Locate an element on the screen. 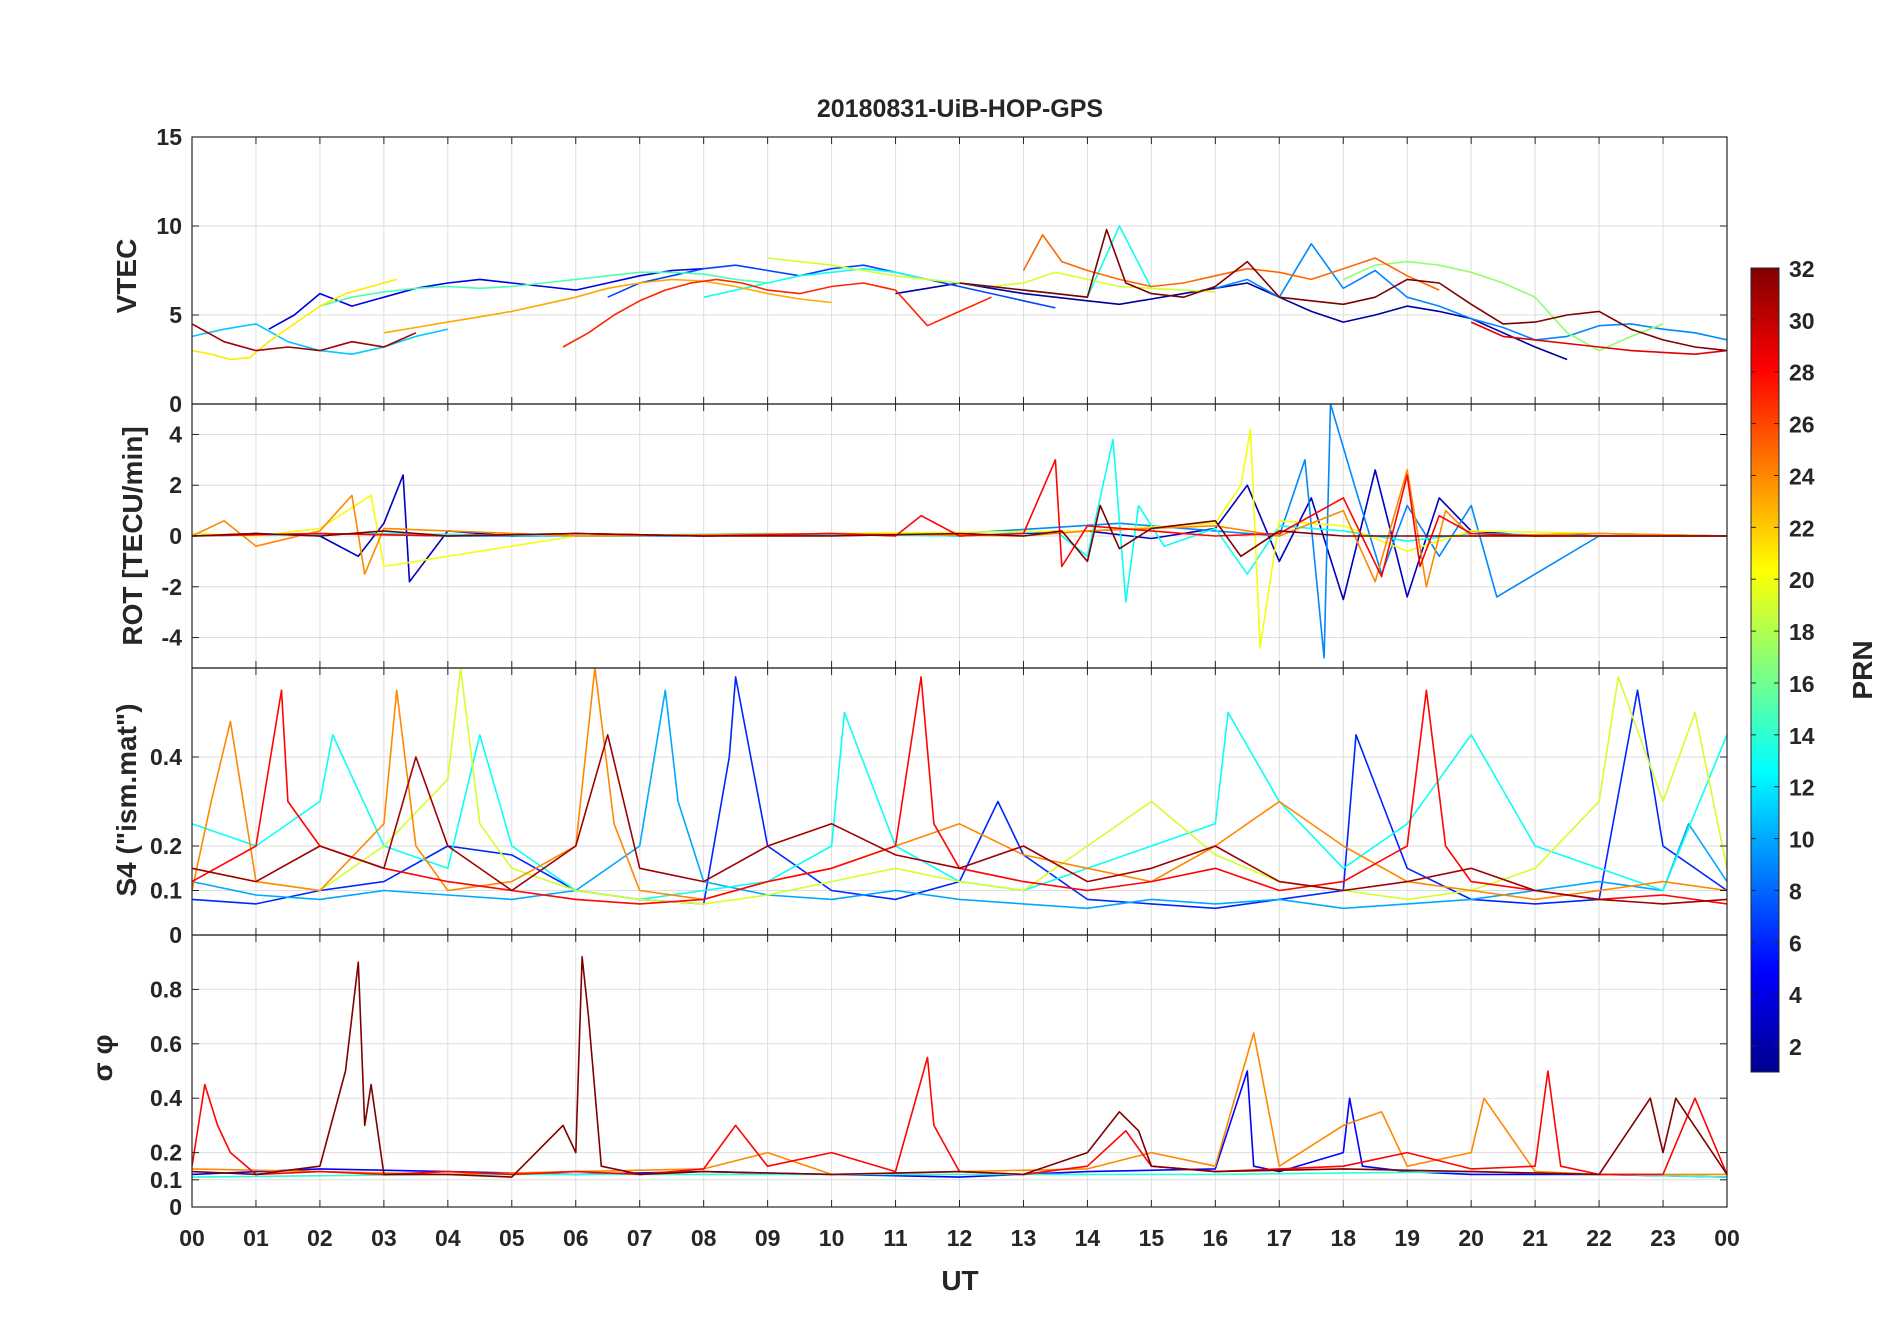 Image resolution: width=1902 pixels, height=1330 pixels. colorbar-tick-label: 14 is located at coordinates (1802, 736).